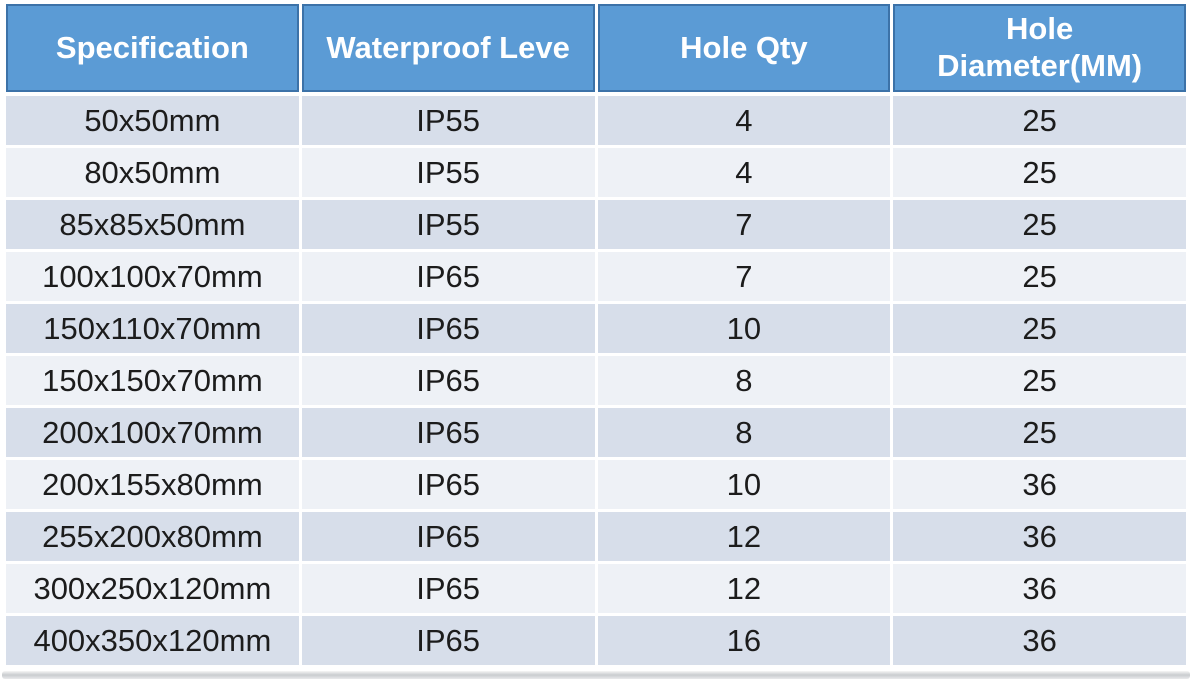 The height and width of the screenshot is (683, 1192). I want to click on table-row: 150x110x70mm IP65 10 25, so click(596, 328).